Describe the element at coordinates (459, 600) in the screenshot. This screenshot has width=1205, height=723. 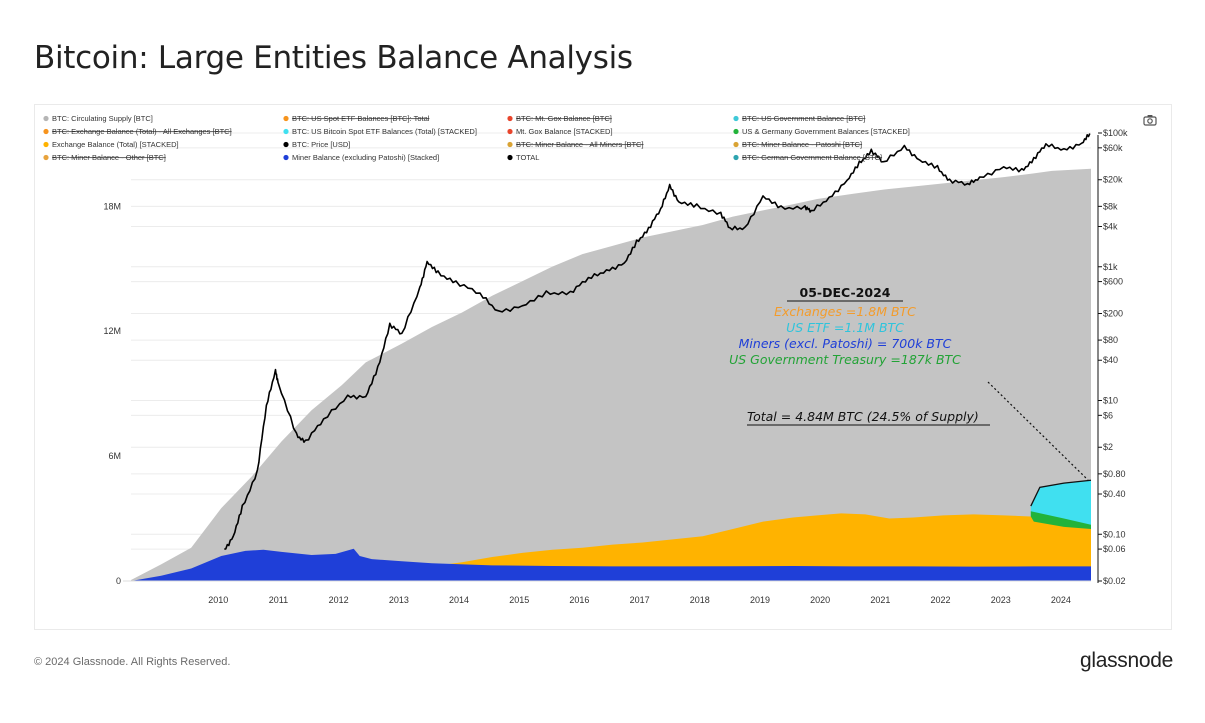
I see `x-tick: 2014` at that location.